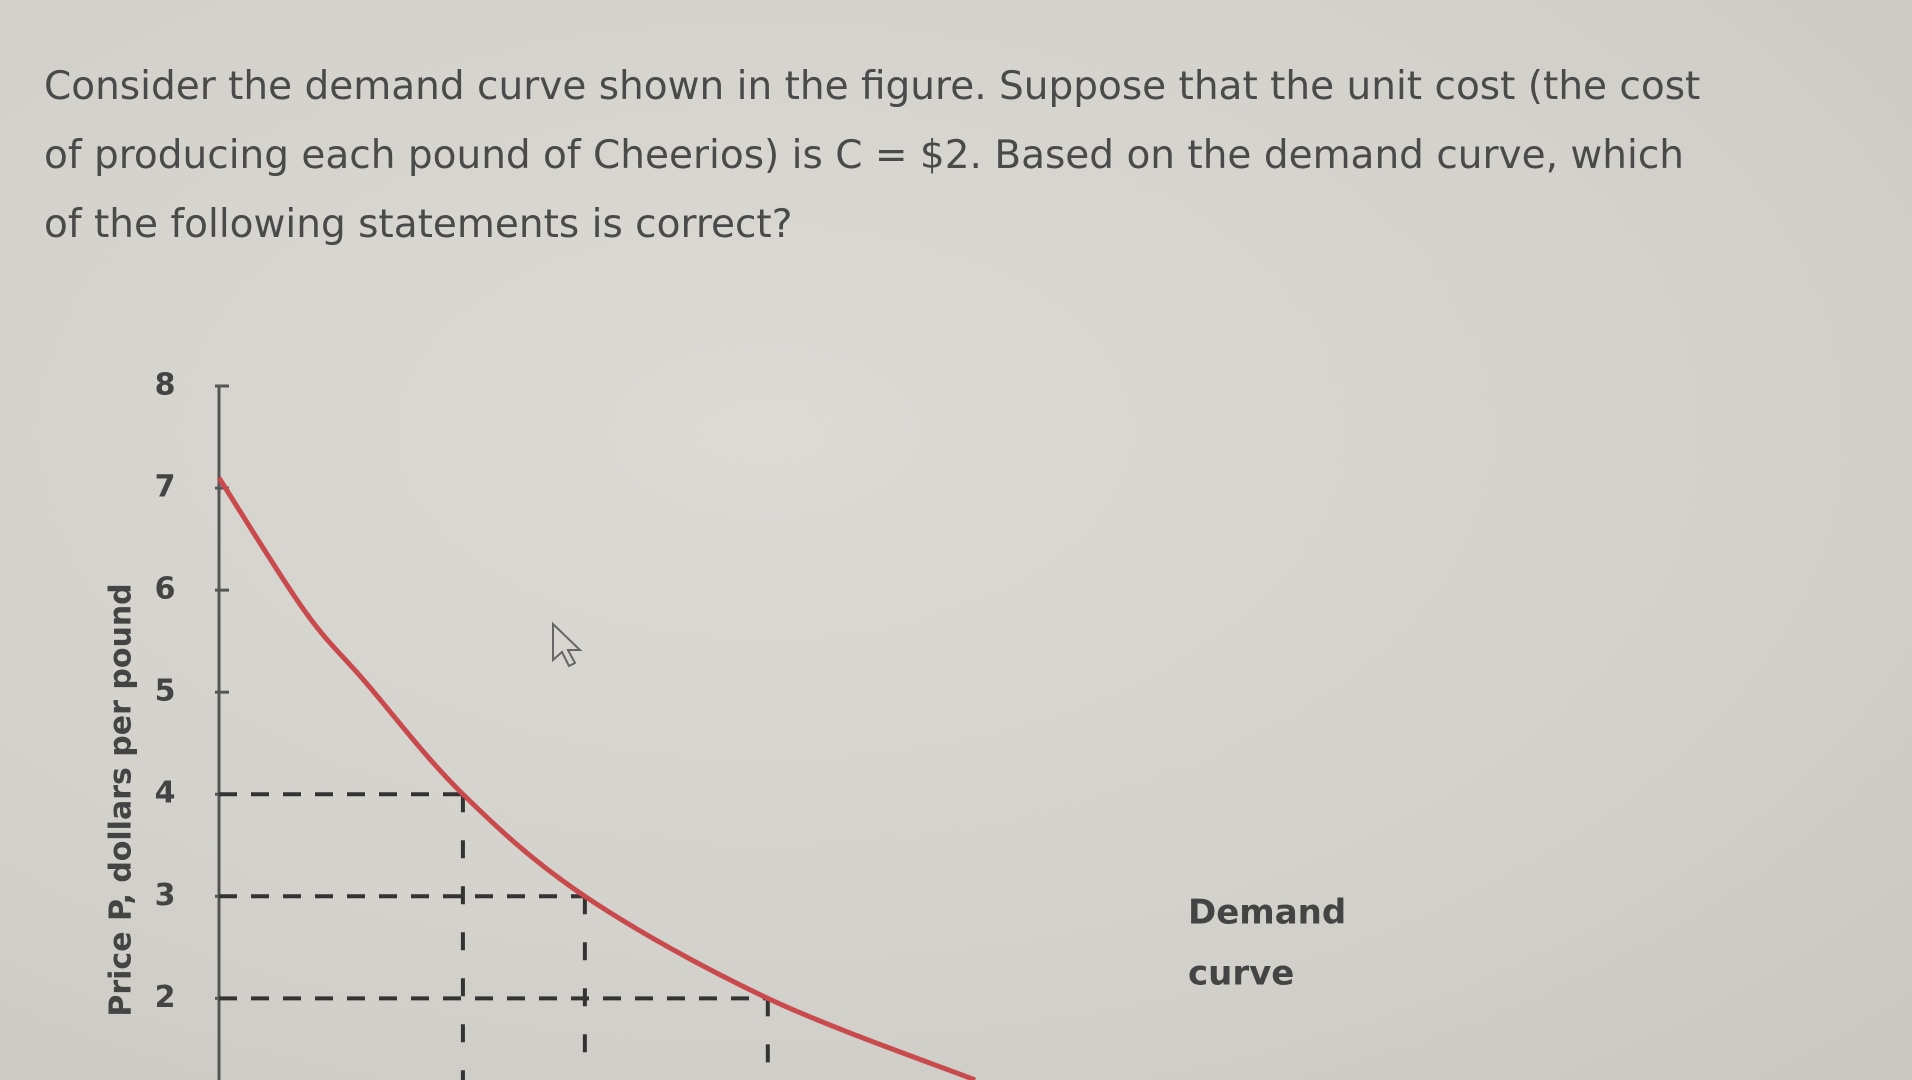 This screenshot has width=1912, height=1080. I want to click on curve-label: curve, so click(1241, 974).